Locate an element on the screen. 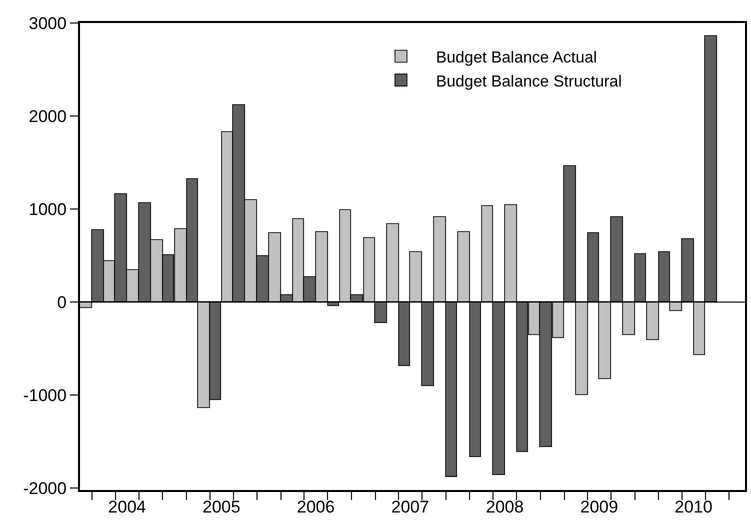  x-tick-label: 2010 is located at coordinates (693, 506).